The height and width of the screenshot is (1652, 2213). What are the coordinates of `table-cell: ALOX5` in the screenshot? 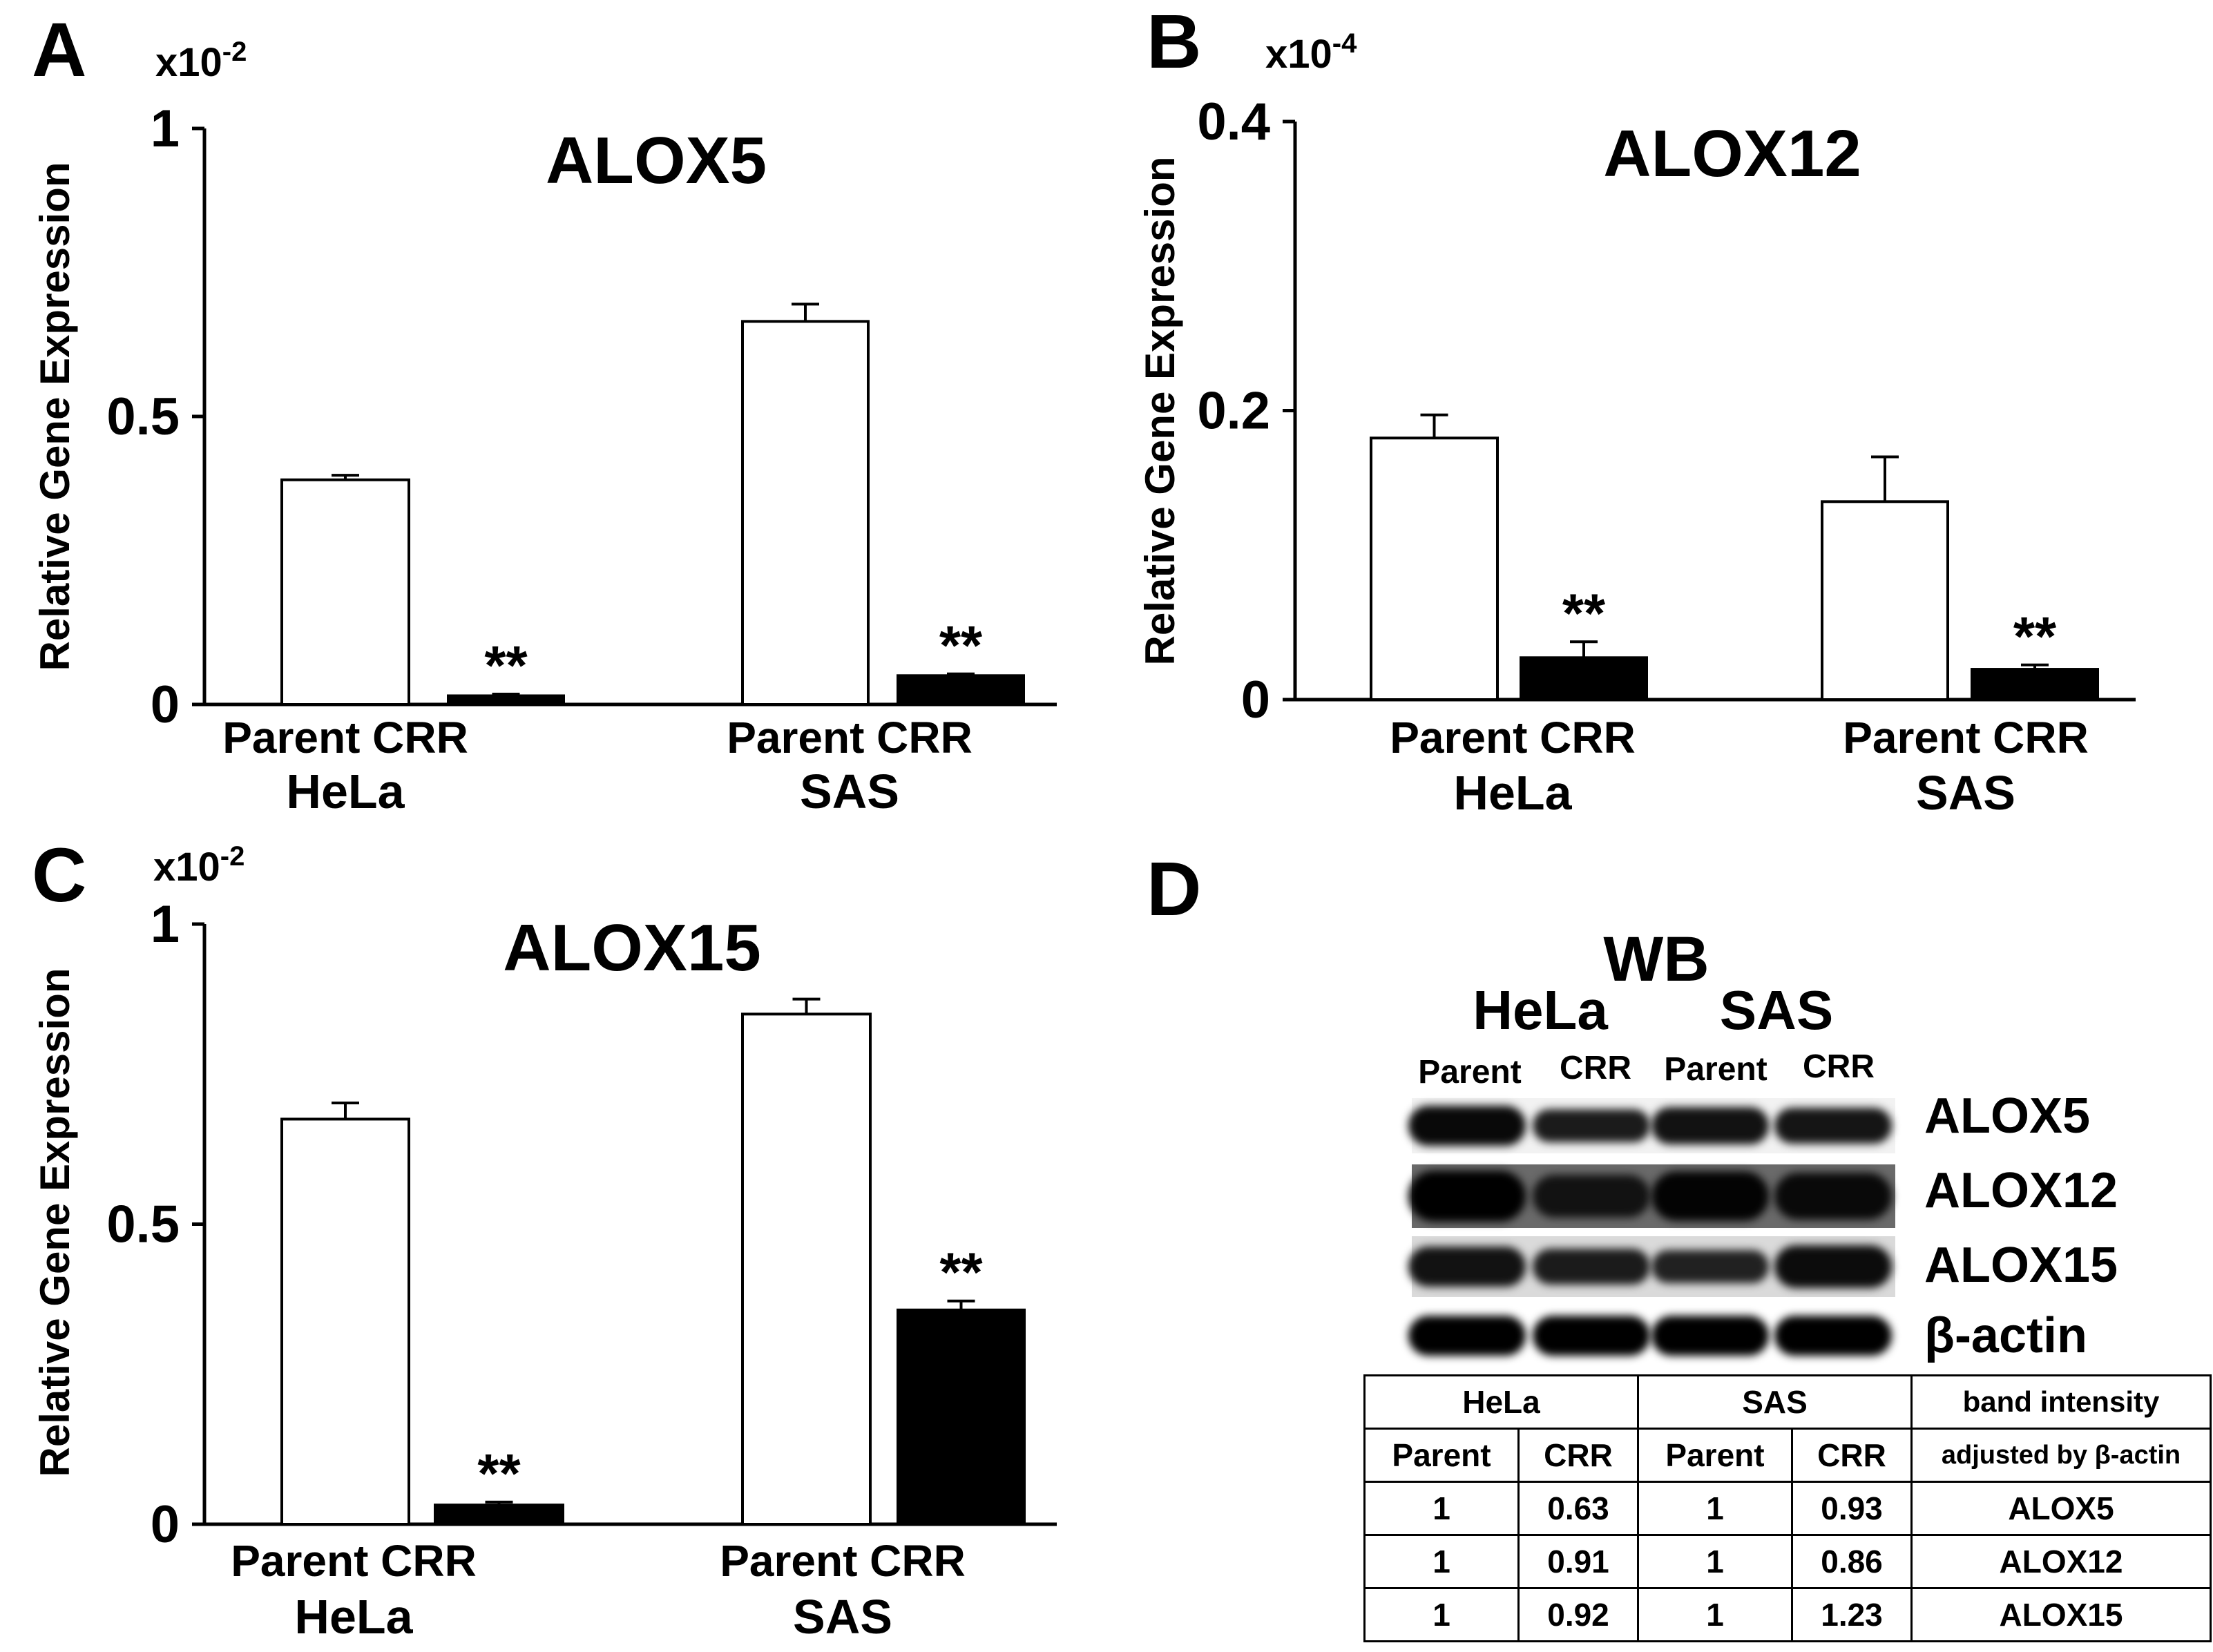 It's located at (2061, 1509).